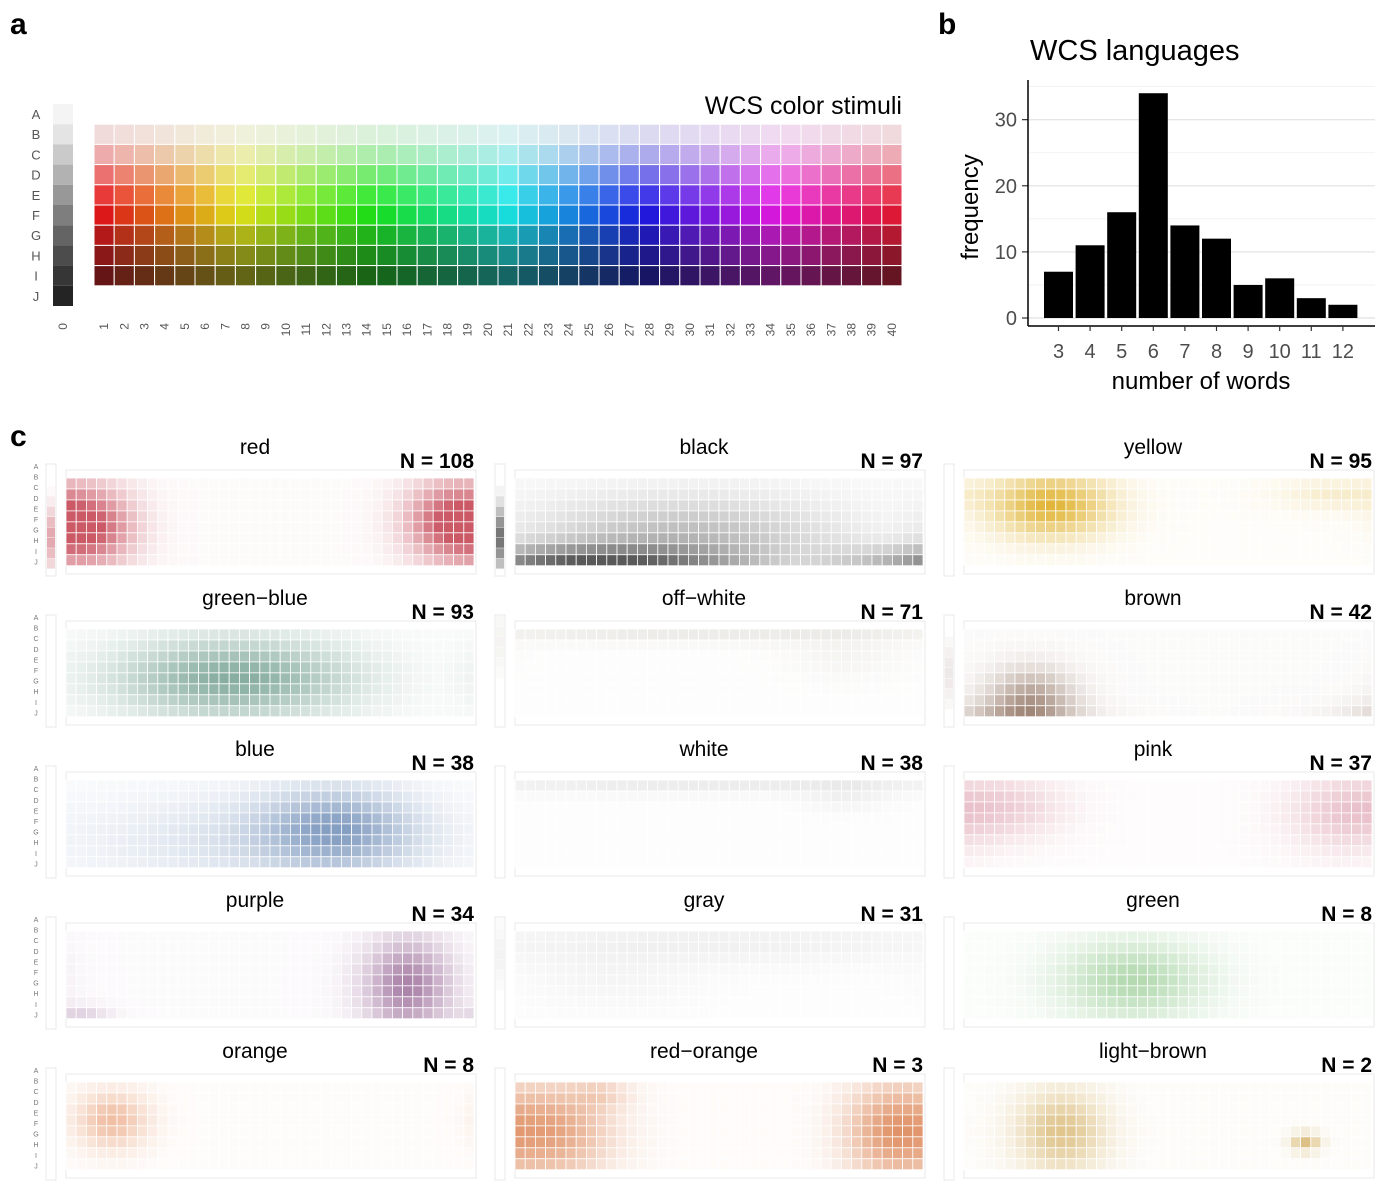 This screenshot has height=1192, width=1375. What do you see at coordinates (704, 1051) in the screenshot?
I see `panel-title: red−orange` at bounding box center [704, 1051].